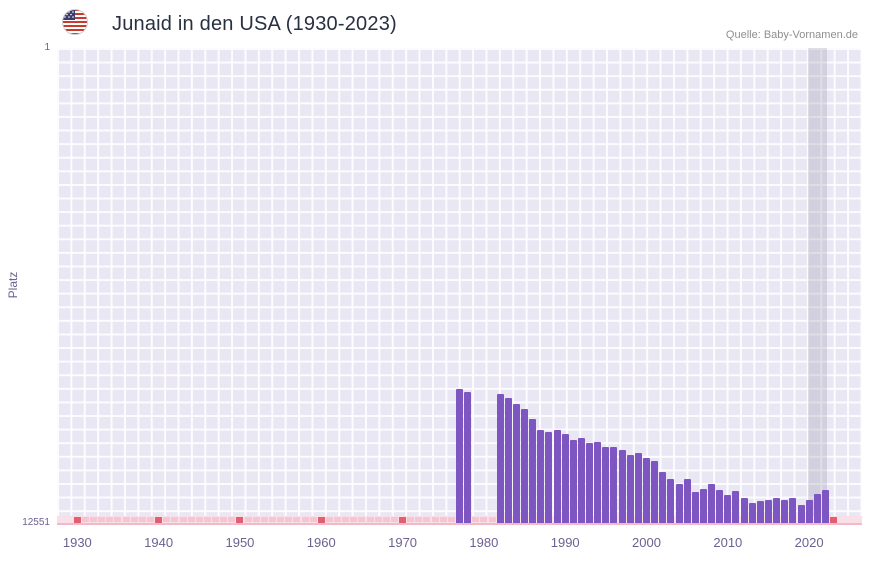  Describe the element at coordinates (459, 455) in the screenshot. I see `bar-1977` at that location.